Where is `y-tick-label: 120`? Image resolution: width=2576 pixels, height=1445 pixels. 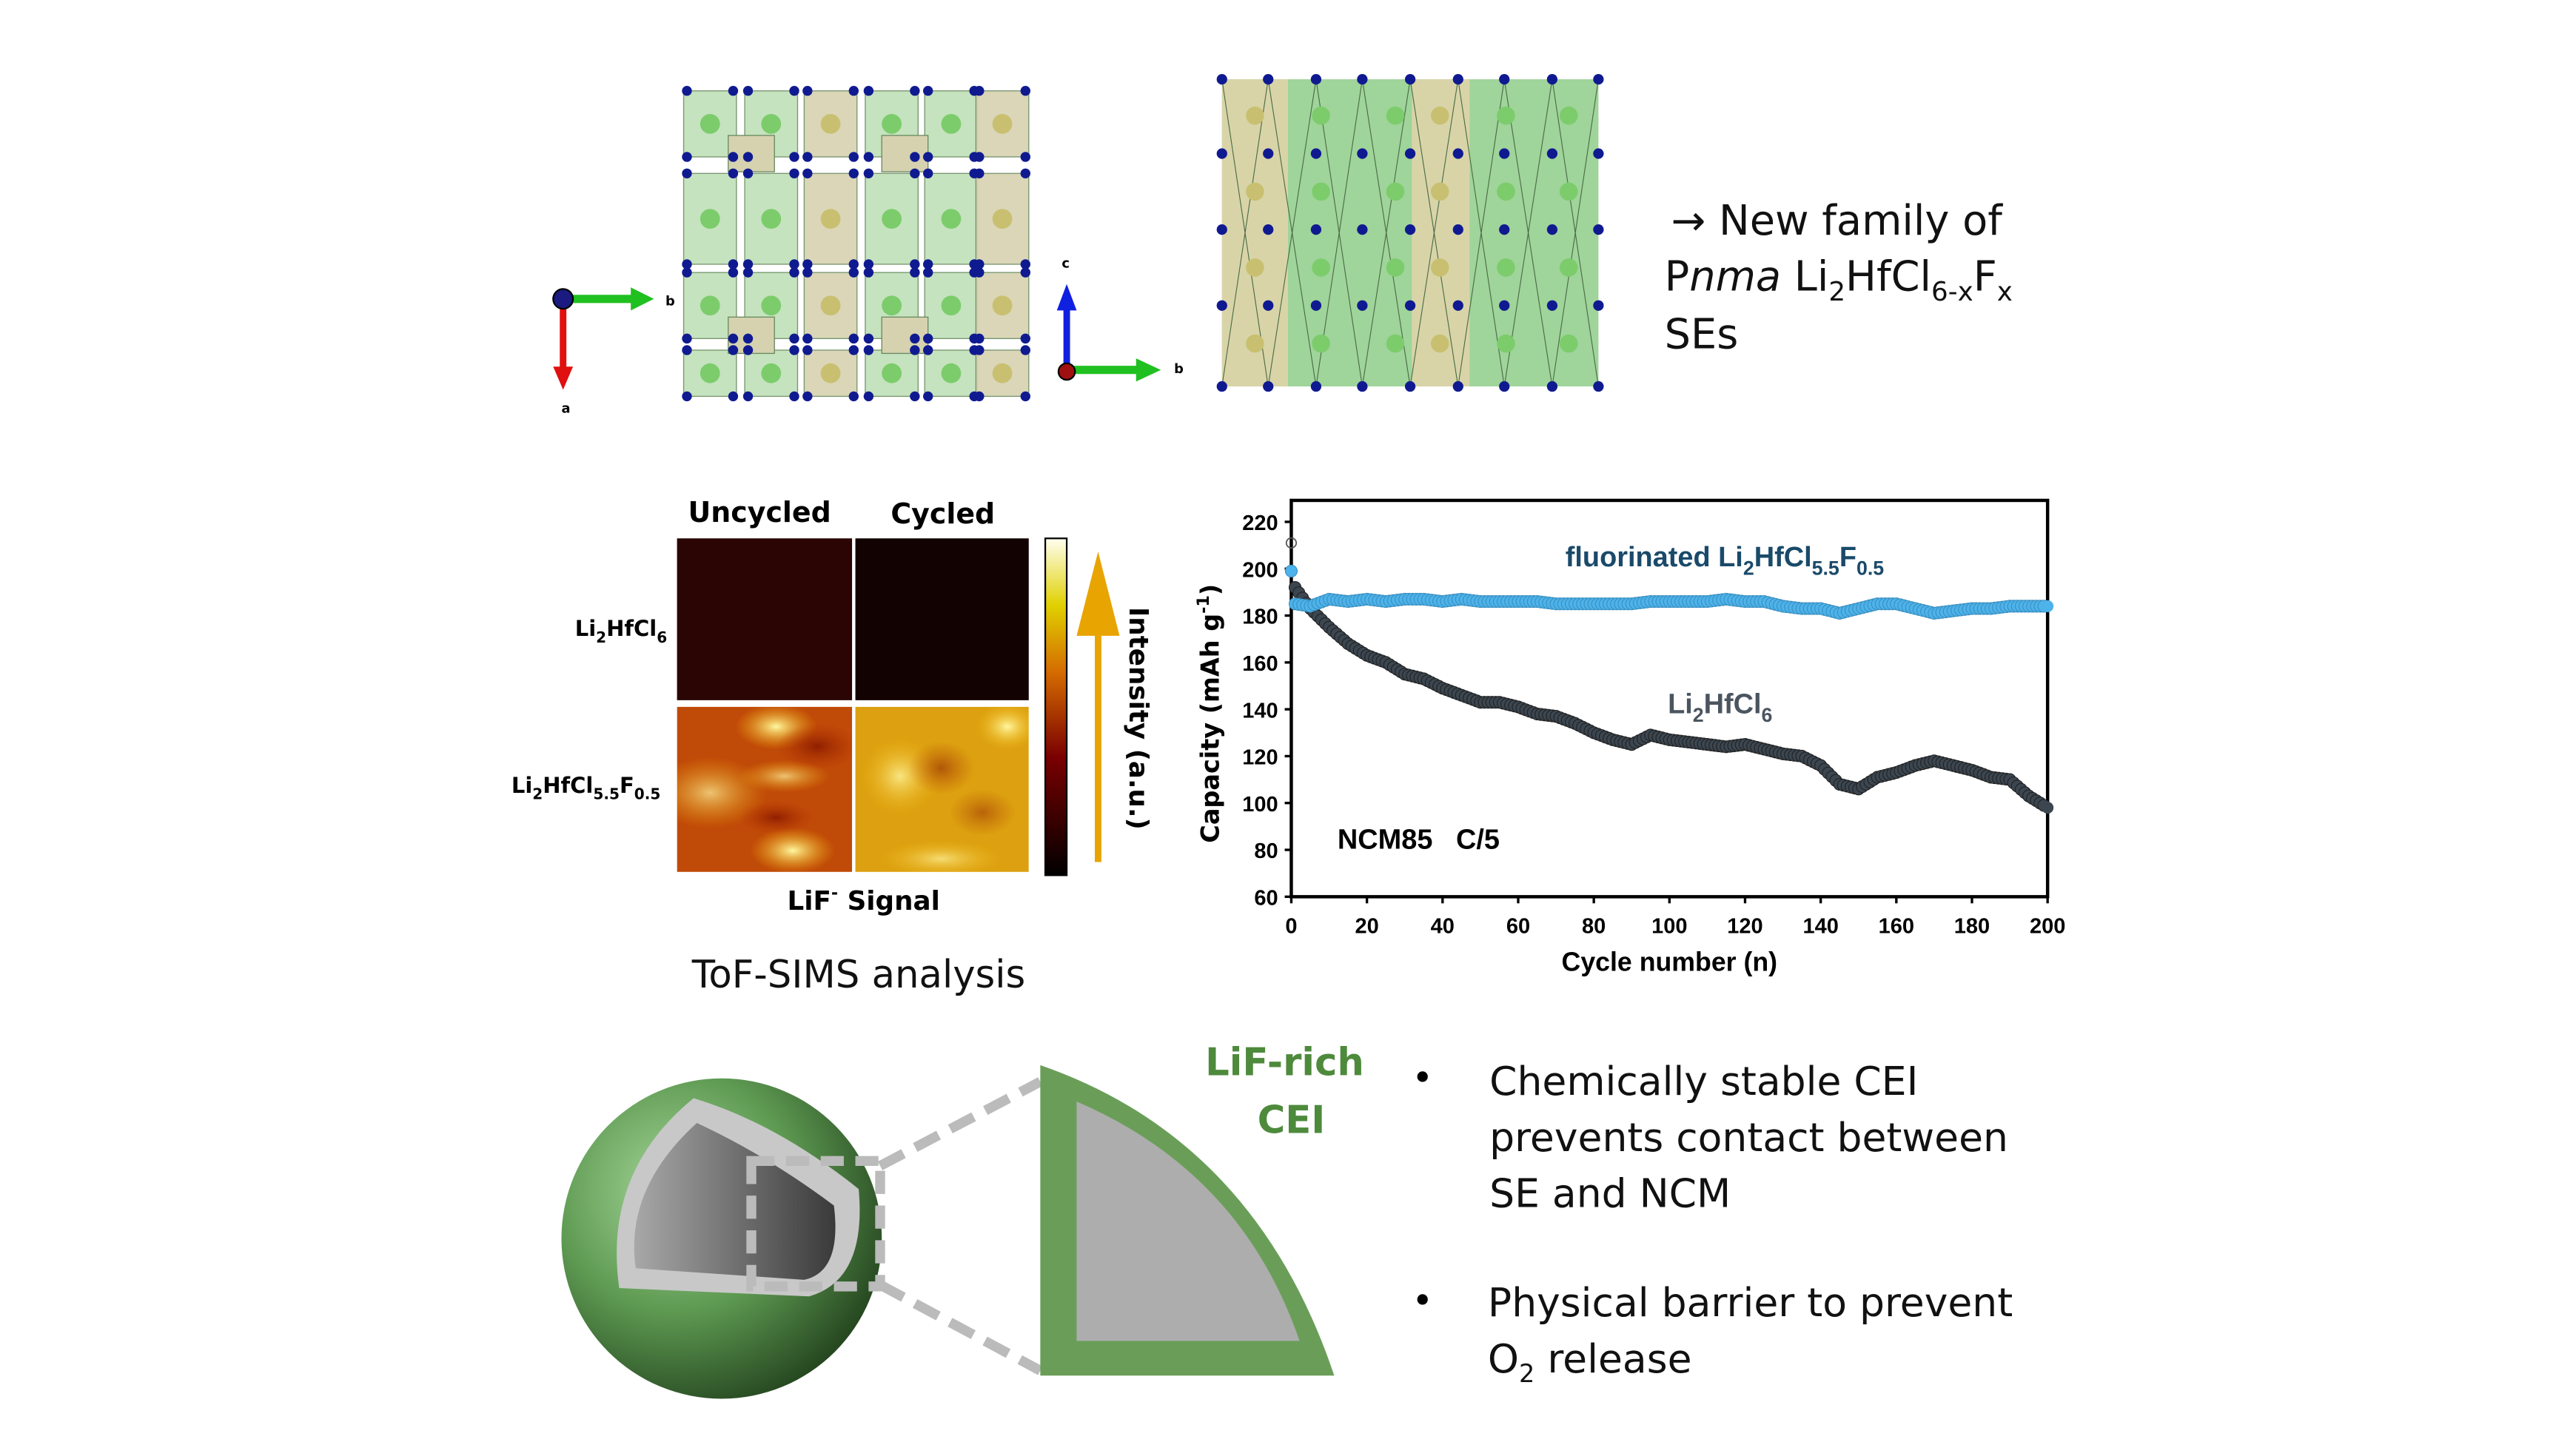 y-tick-label: 120 is located at coordinates (1260, 758).